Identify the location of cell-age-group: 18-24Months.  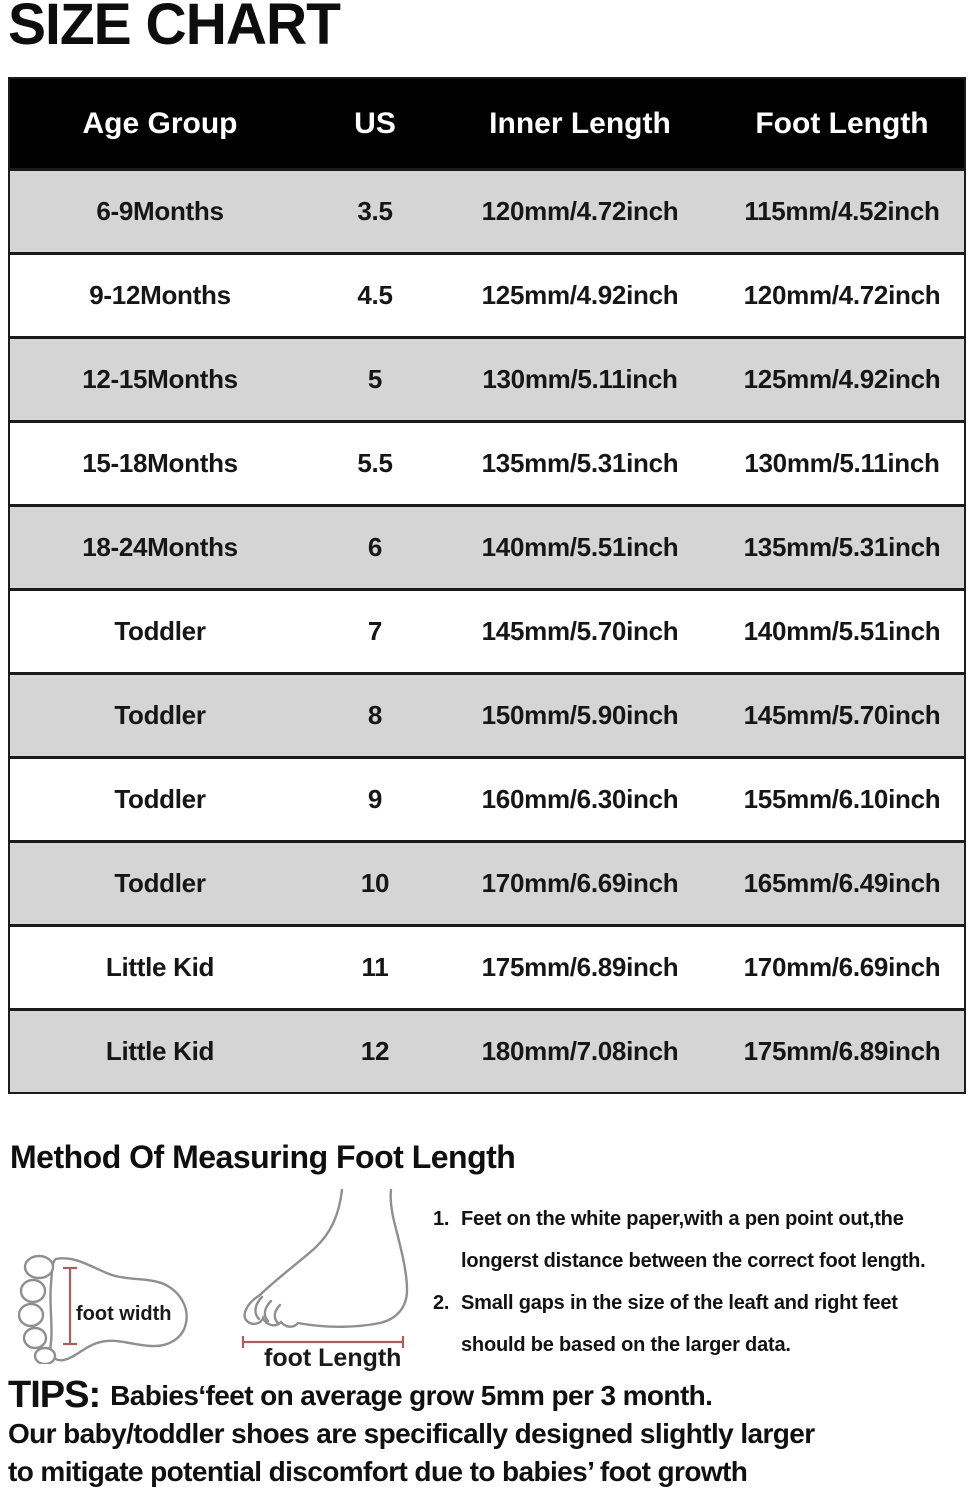
(160, 547).